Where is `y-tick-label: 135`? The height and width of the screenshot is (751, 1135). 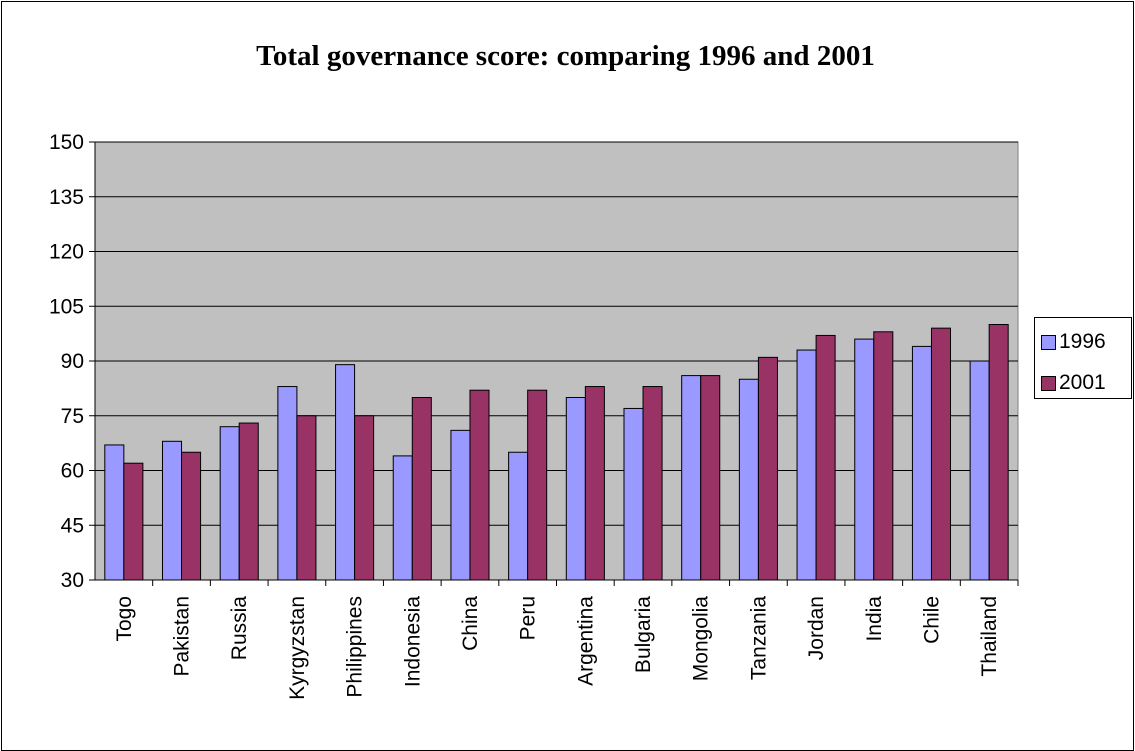
y-tick-label: 135 is located at coordinates (66, 197).